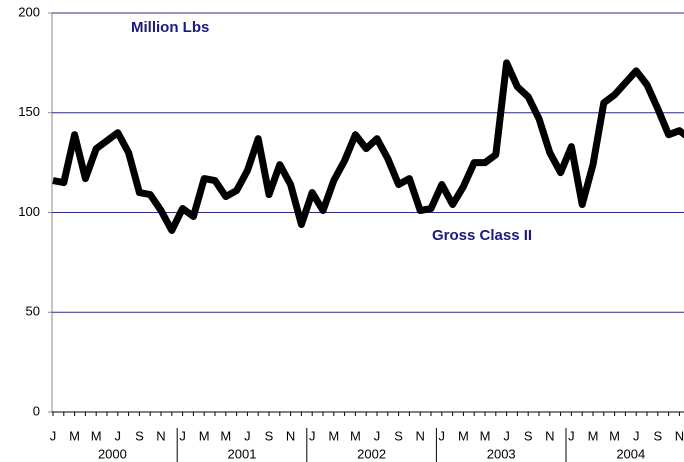  Describe the element at coordinates (242, 453) in the screenshot. I see `x-group-label: 2001` at that location.